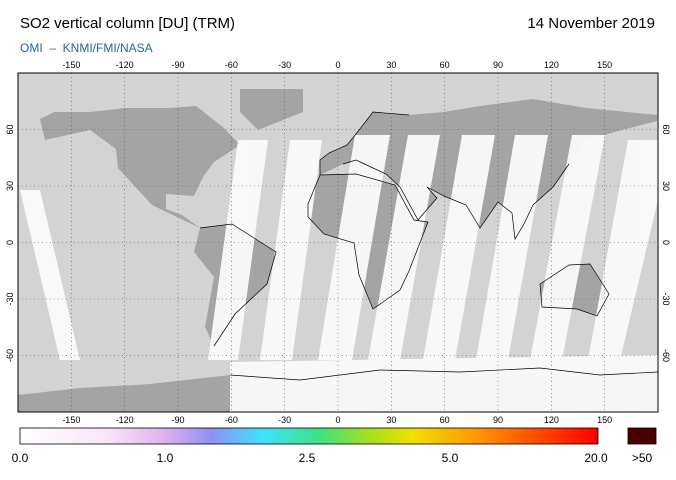 The height and width of the screenshot is (480, 676). I want to click on colorbar-label: 0.0, so click(20, 458).